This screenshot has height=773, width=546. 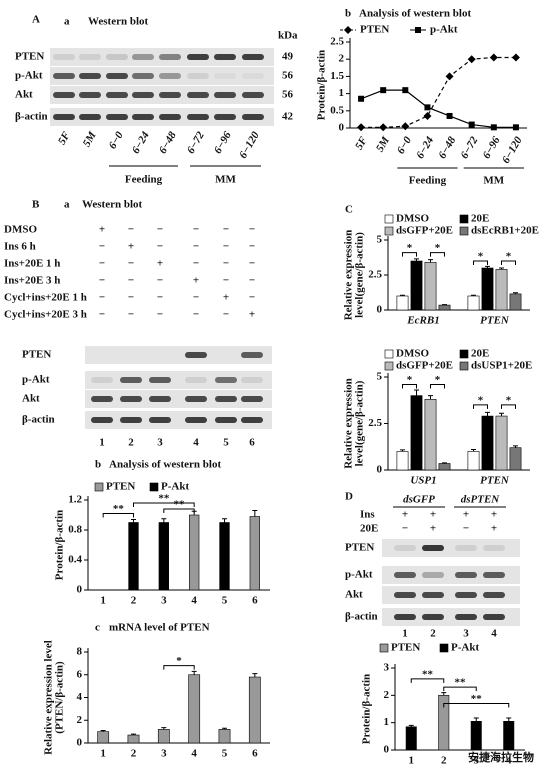 What do you see at coordinates (367, 515) in the screenshot?
I see `condition-label: Ins` at bounding box center [367, 515].